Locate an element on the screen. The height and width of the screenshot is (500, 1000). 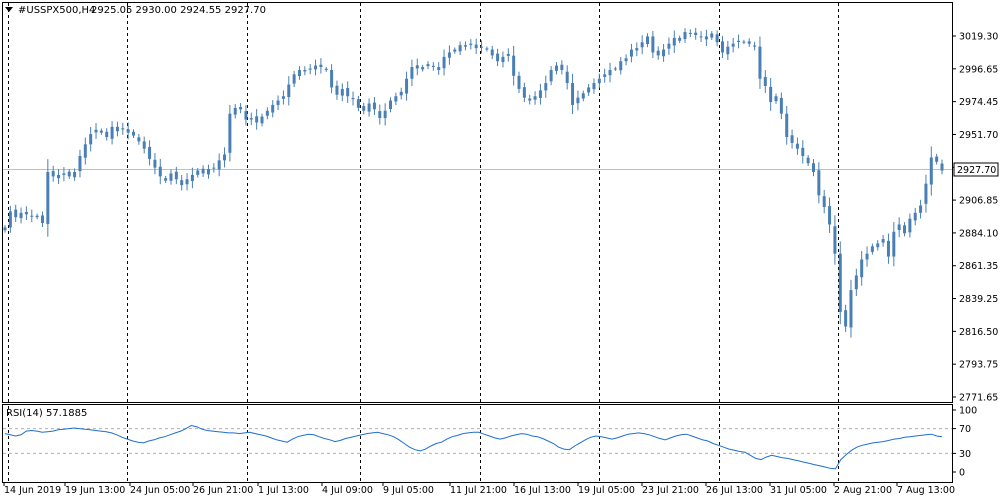
time-tick-label: 23 Jul 21:00 is located at coordinates (670, 490).